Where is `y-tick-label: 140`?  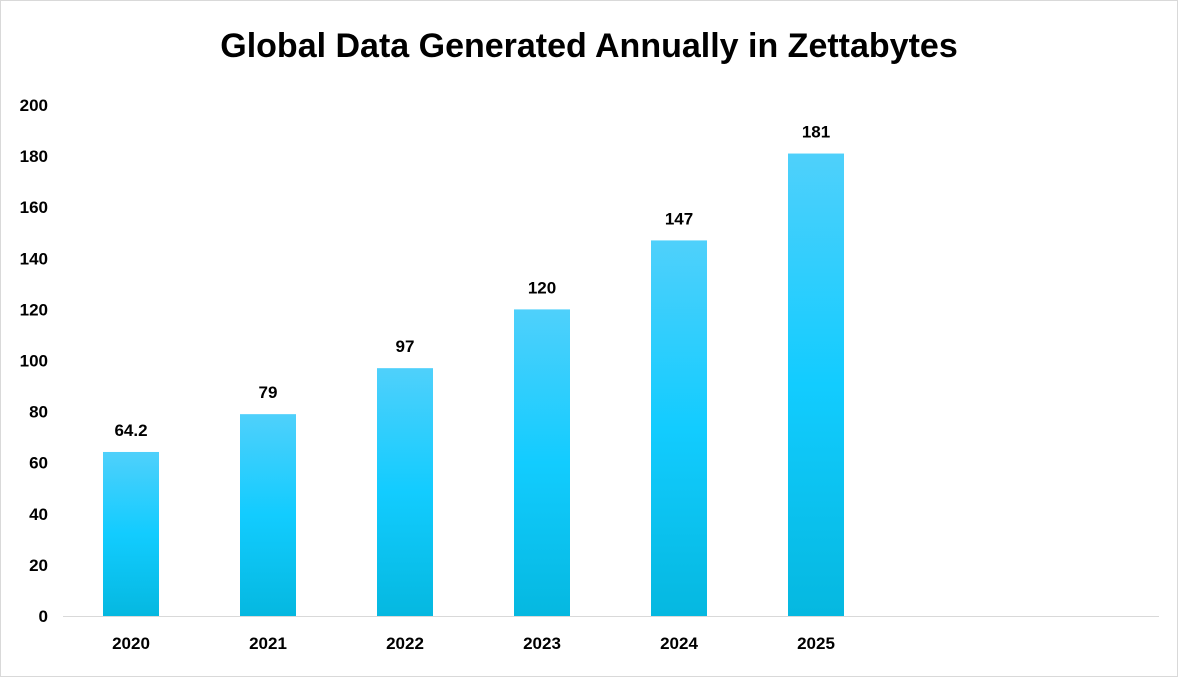
y-tick-label: 140 is located at coordinates (34, 258).